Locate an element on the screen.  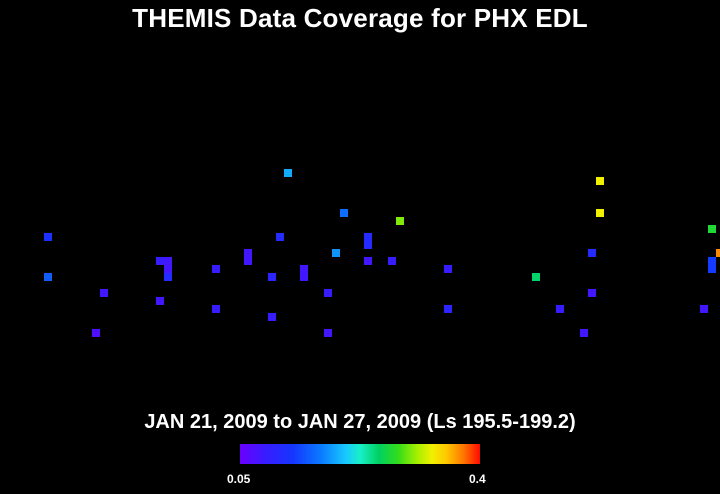
chart-title: THEMIS Data Coverage for PHX EDL is located at coordinates (360, 18).